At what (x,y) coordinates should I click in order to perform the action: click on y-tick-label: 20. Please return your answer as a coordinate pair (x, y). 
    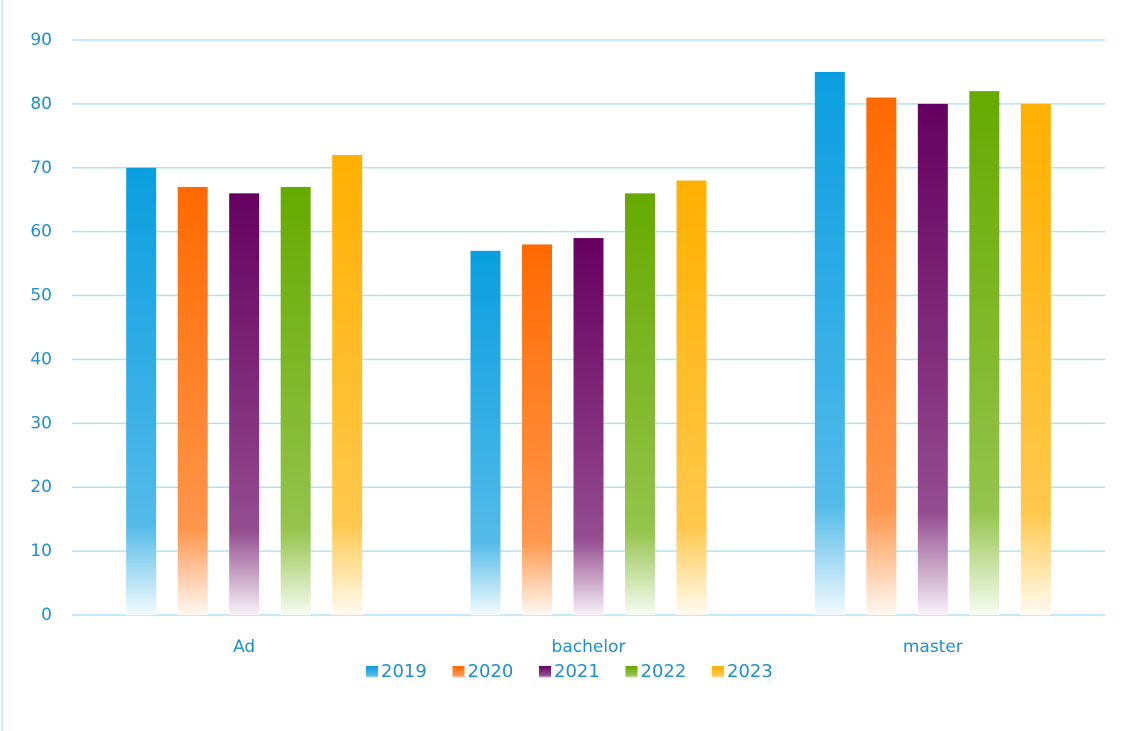
    Looking at the image, I should click on (41, 487).